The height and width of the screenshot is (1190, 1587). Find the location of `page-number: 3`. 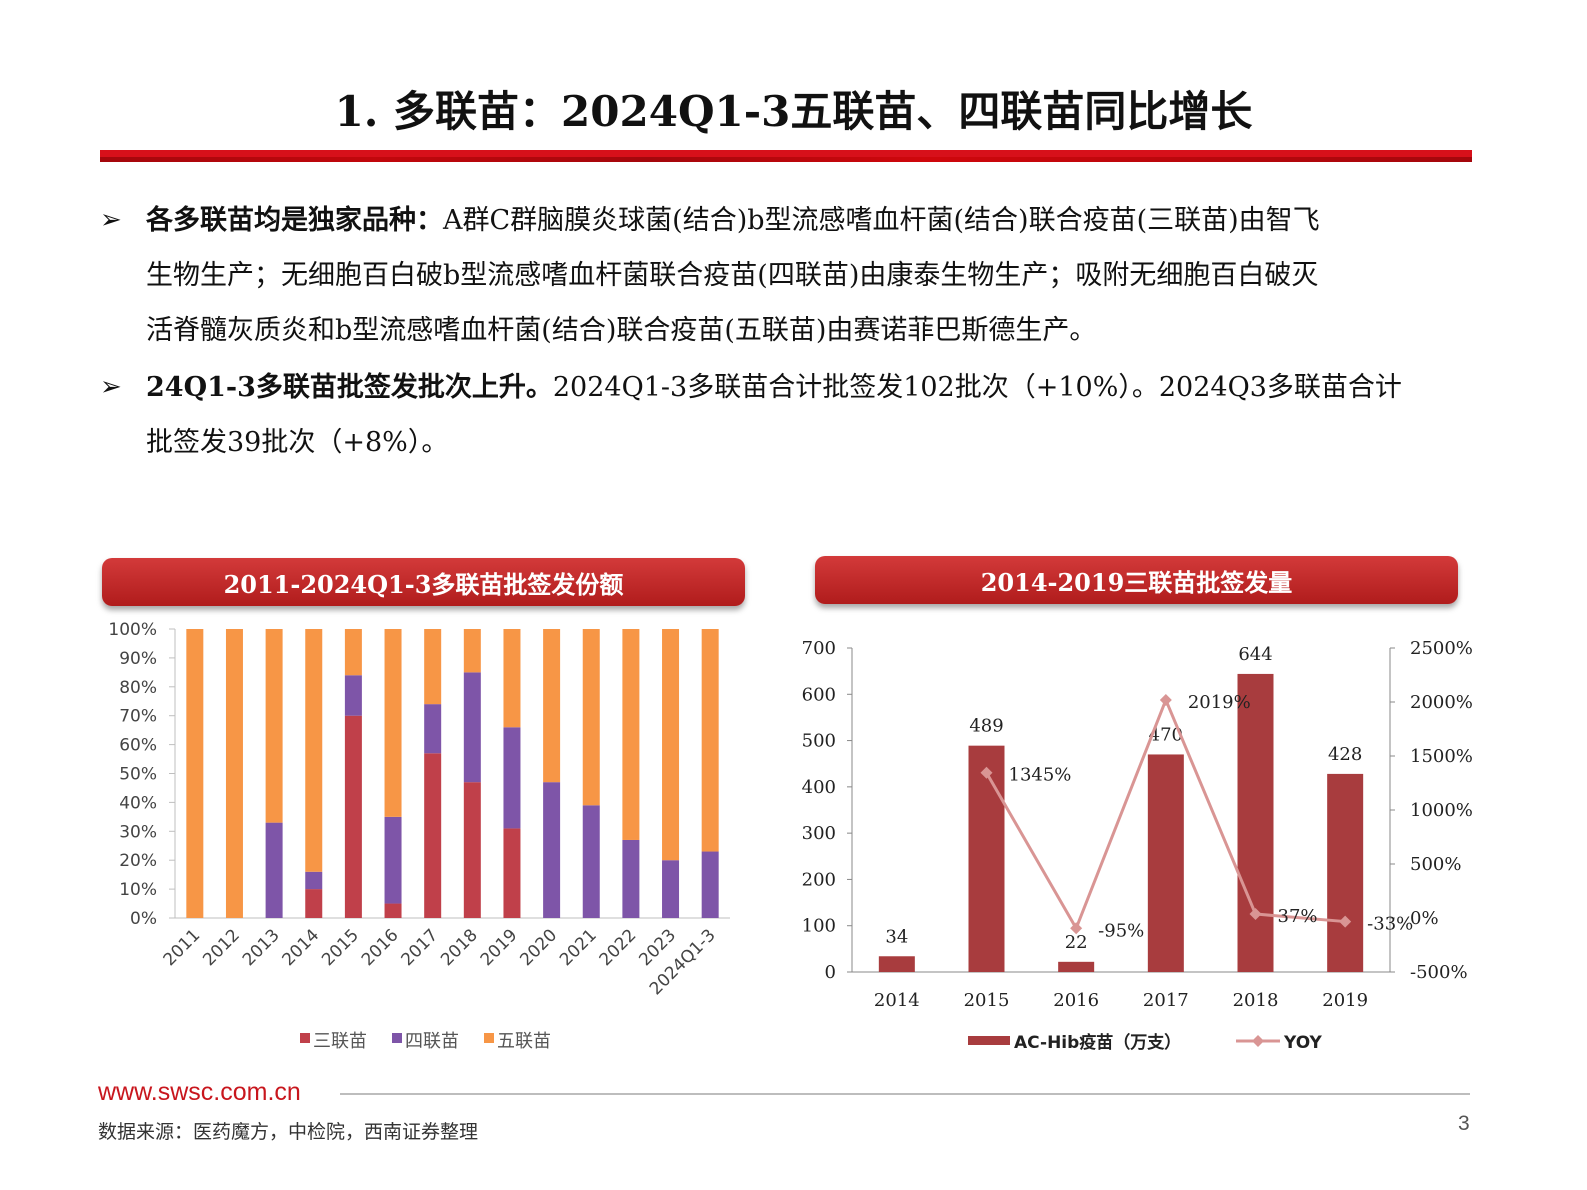

page-number: 3 is located at coordinates (1464, 1123).